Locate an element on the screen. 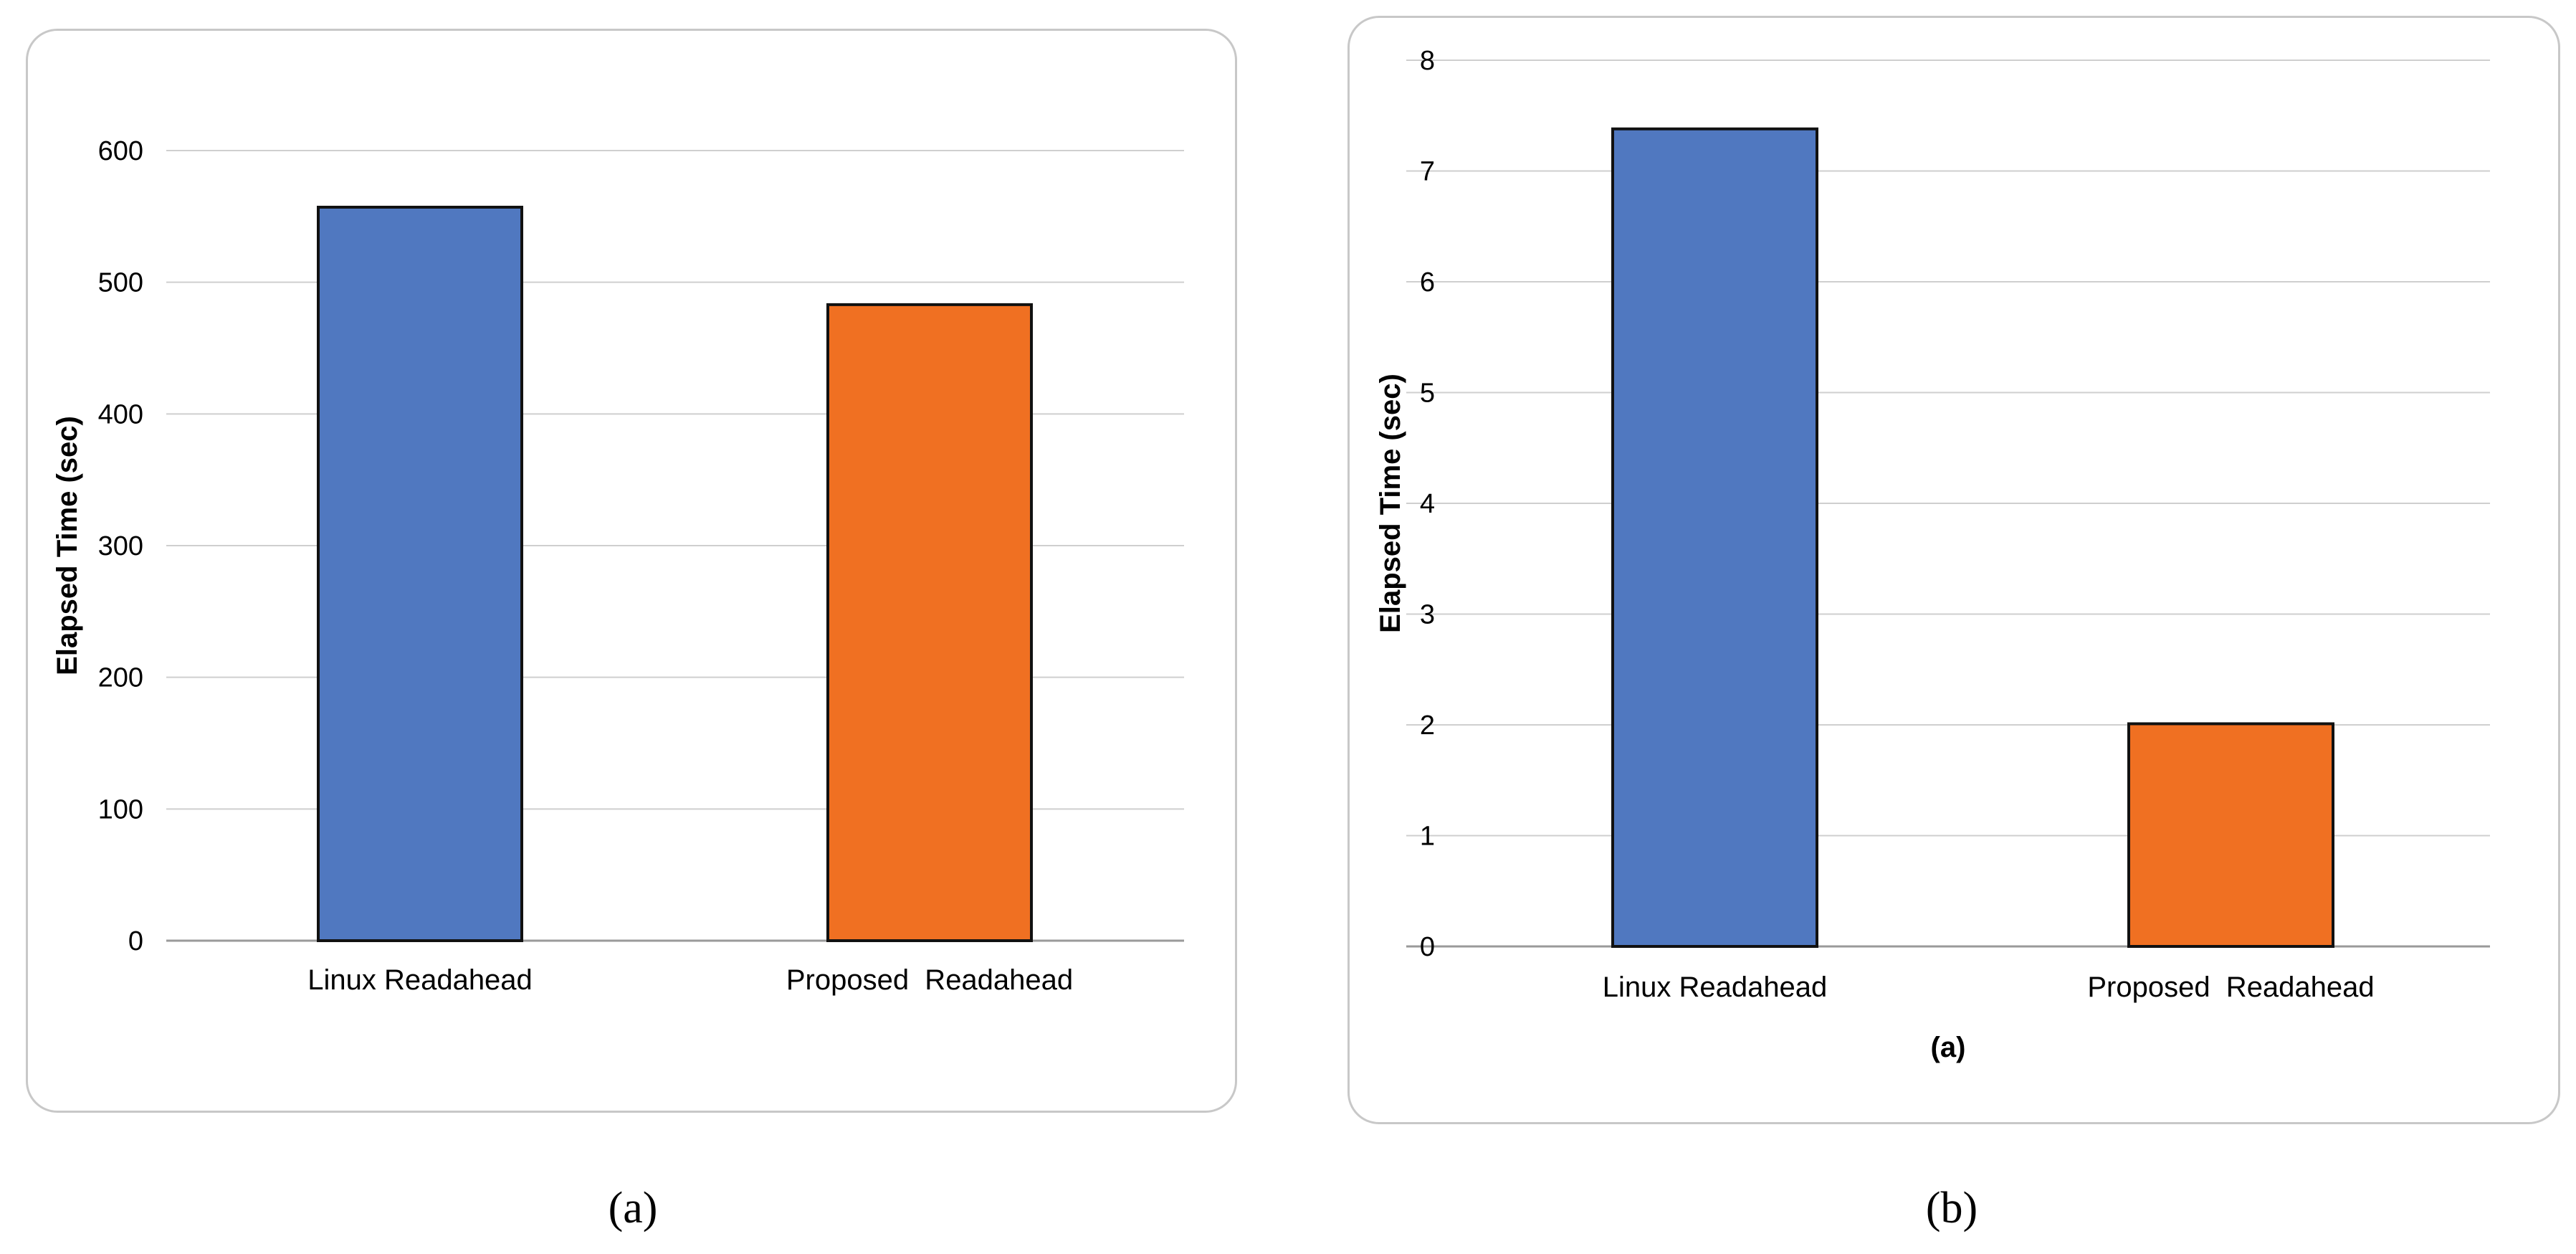 This screenshot has width=2576, height=1254. y-tick-label-a-6: 600 is located at coordinates (120, 151).